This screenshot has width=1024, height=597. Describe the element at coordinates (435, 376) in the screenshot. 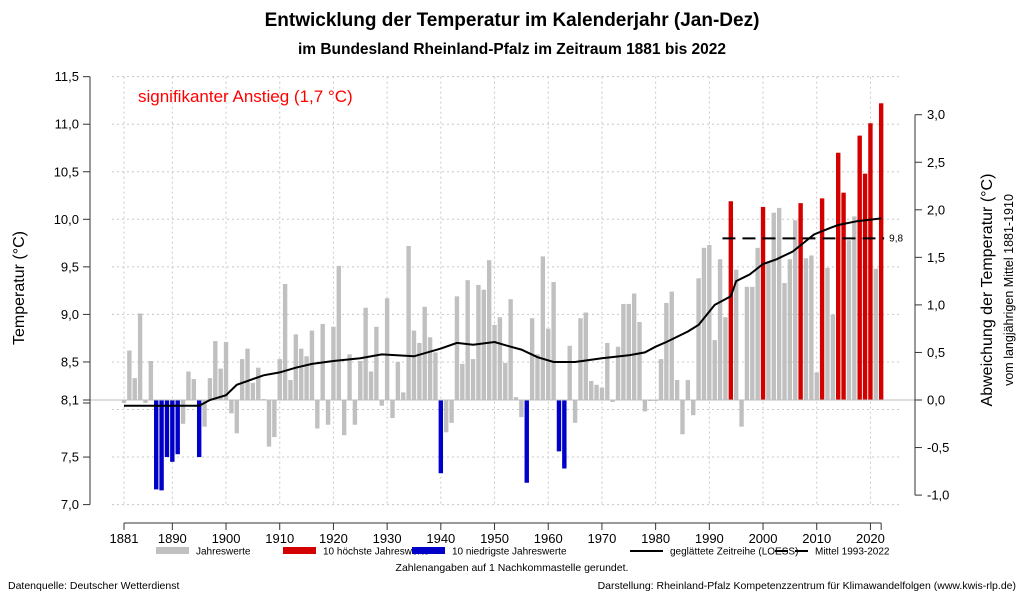

I see `bar-1939` at that location.